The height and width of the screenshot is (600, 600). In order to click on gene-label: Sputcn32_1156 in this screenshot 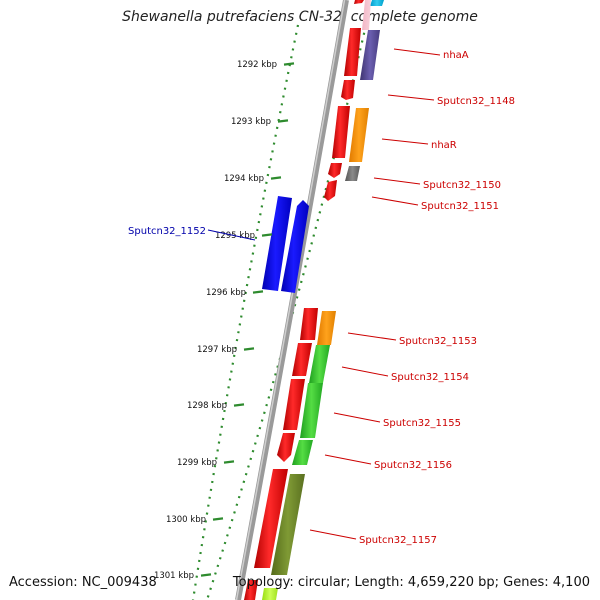, I will do `click(413, 465)`.